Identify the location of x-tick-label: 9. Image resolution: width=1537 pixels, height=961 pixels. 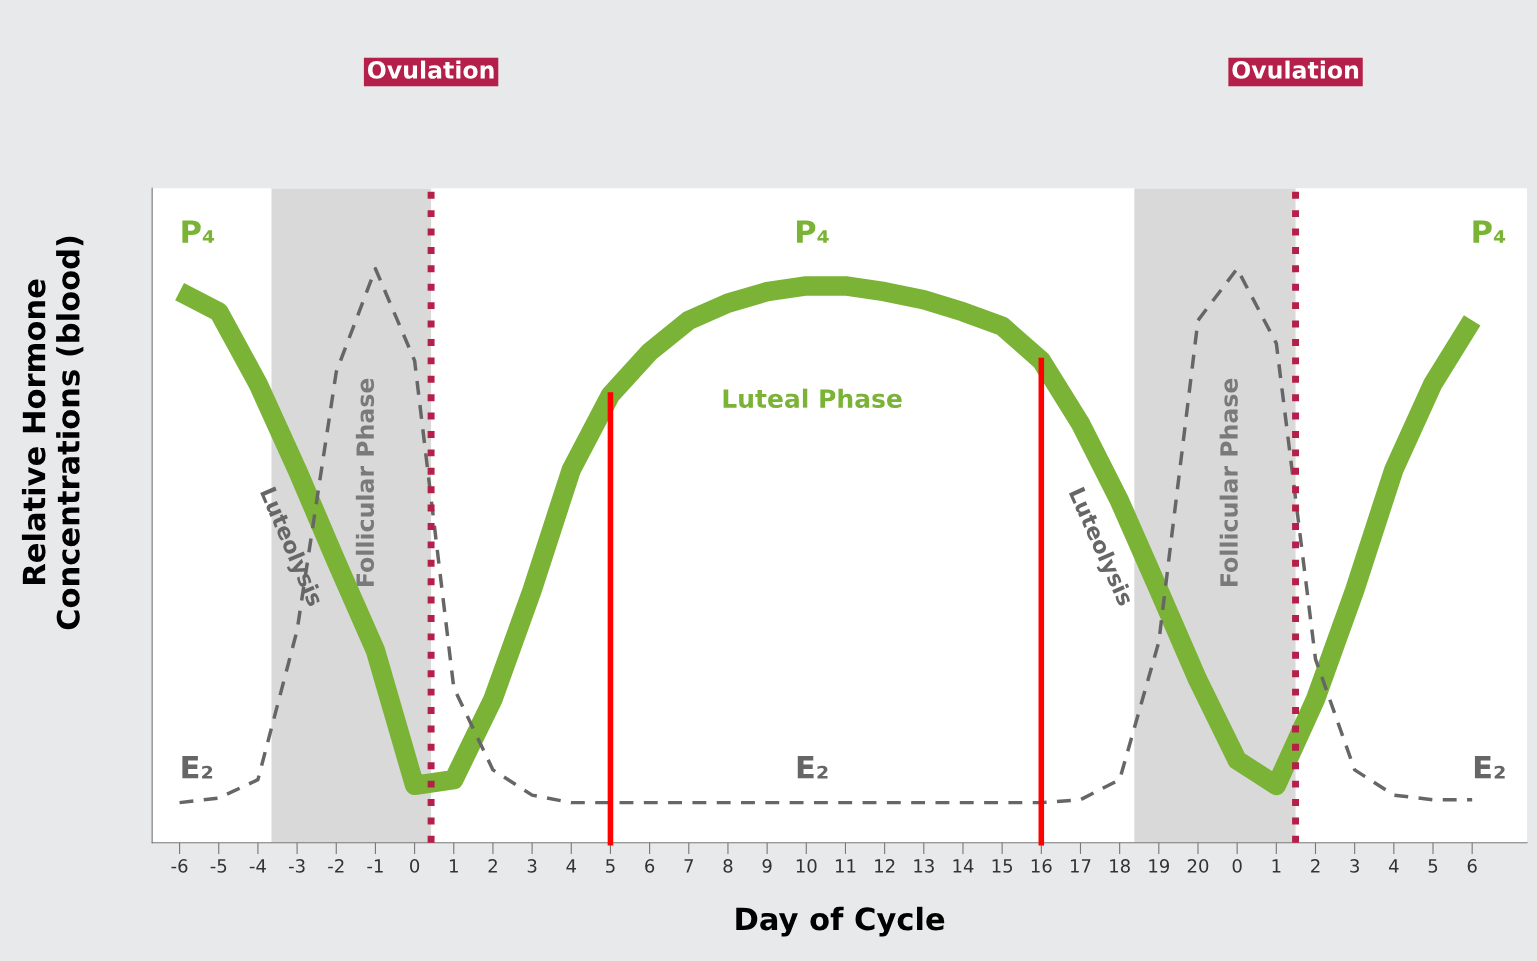
(767, 866).